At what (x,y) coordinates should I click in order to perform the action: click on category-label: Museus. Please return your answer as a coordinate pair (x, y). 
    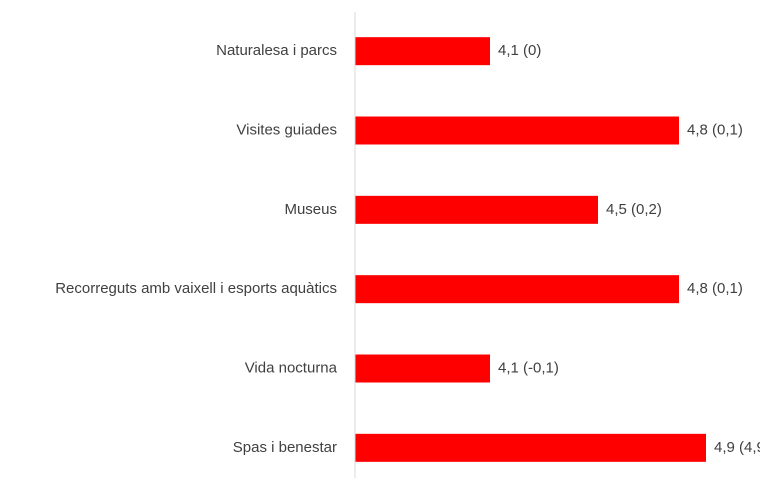
    Looking at the image, I should click on (310, 209).